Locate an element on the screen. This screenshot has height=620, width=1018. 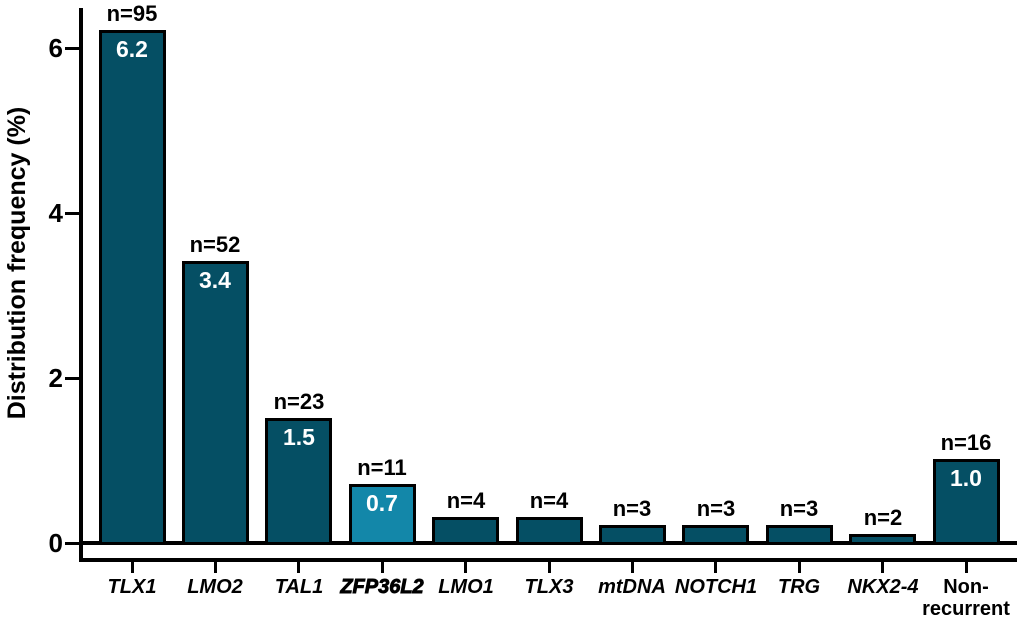
category-label: LMO2 is located at coordinates (215, 587).